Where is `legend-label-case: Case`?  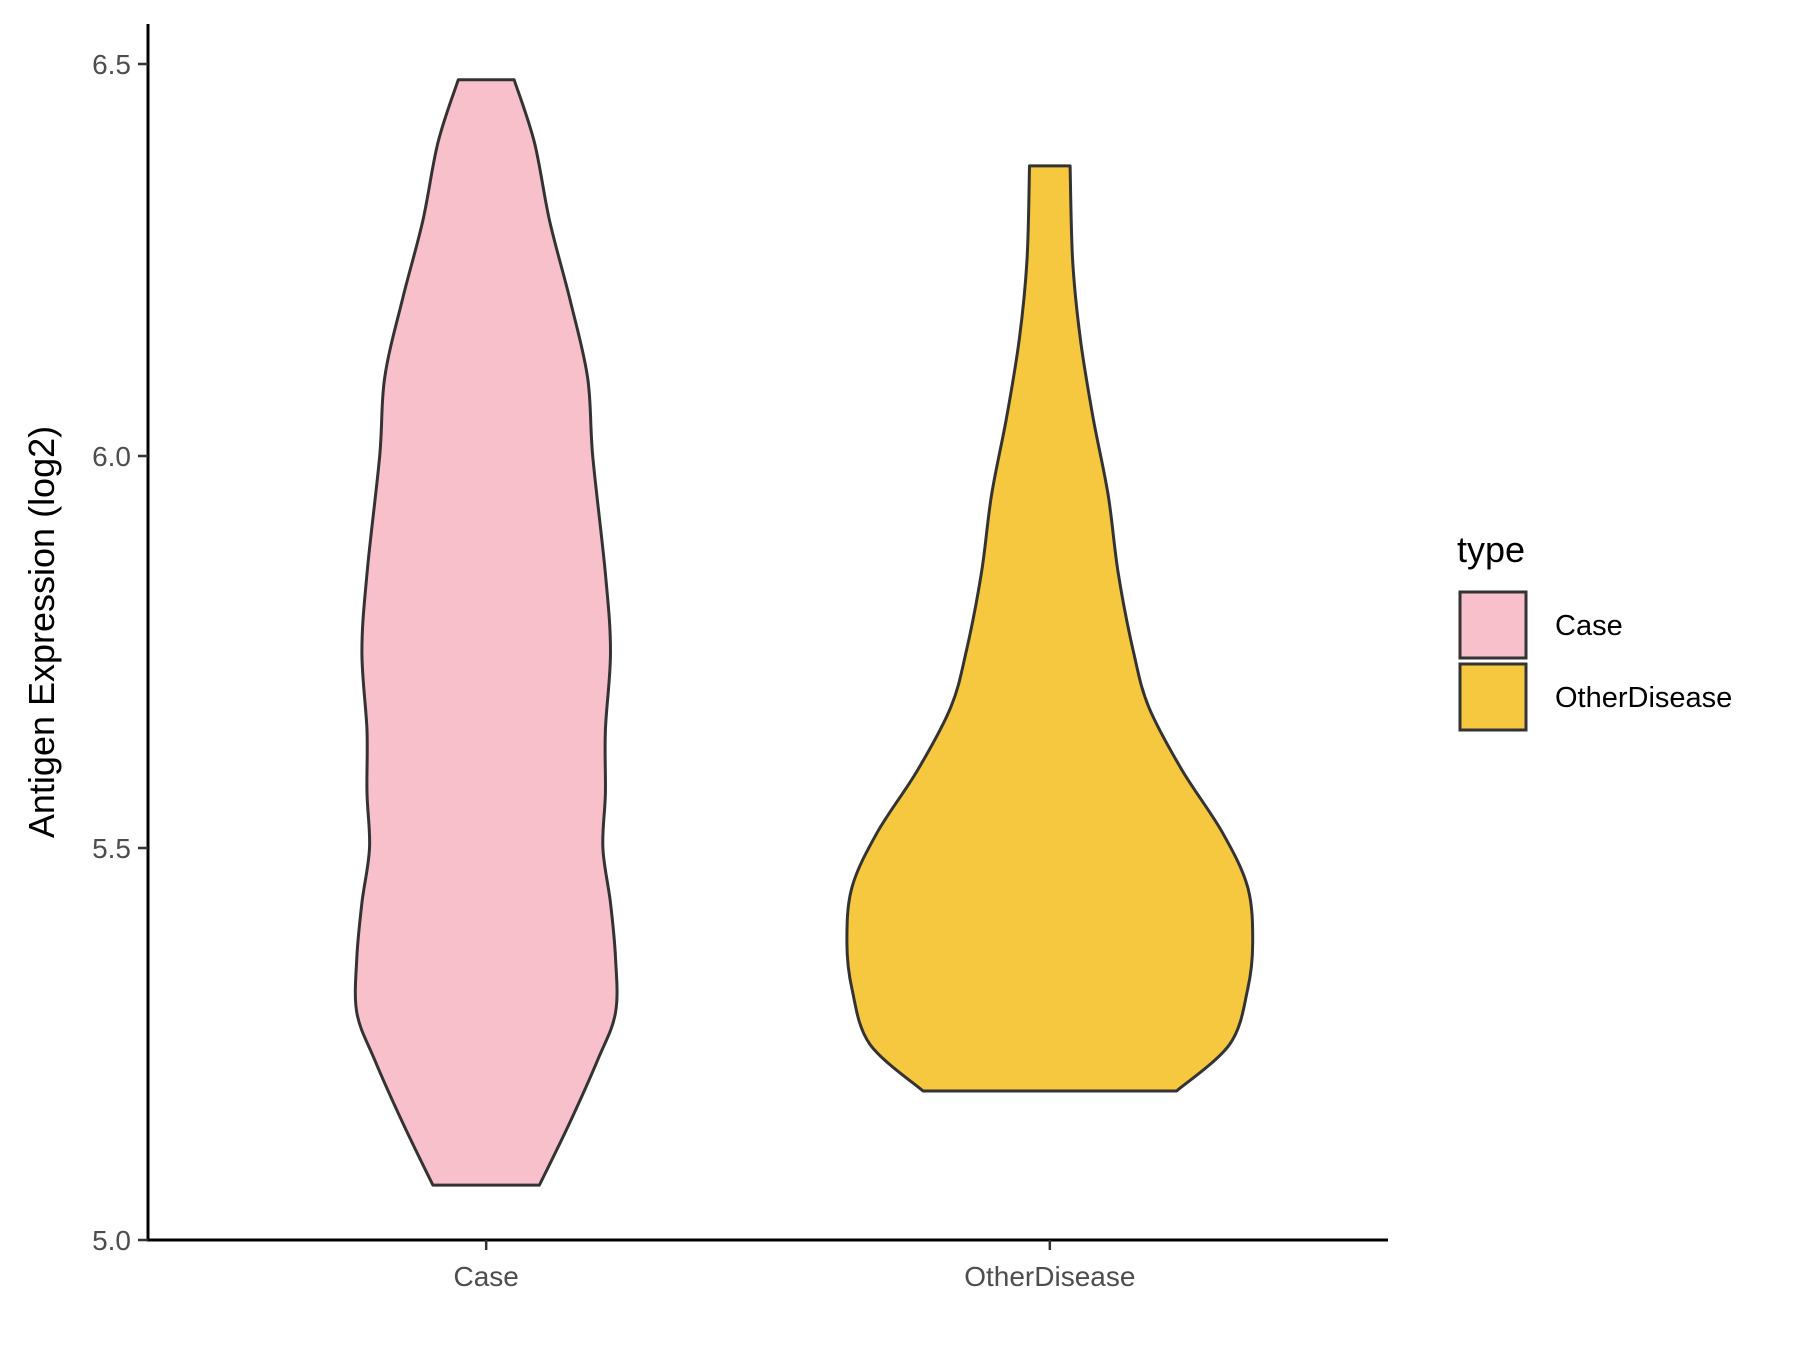
legend-label-case: Case is located at coordinates (1589, 626).